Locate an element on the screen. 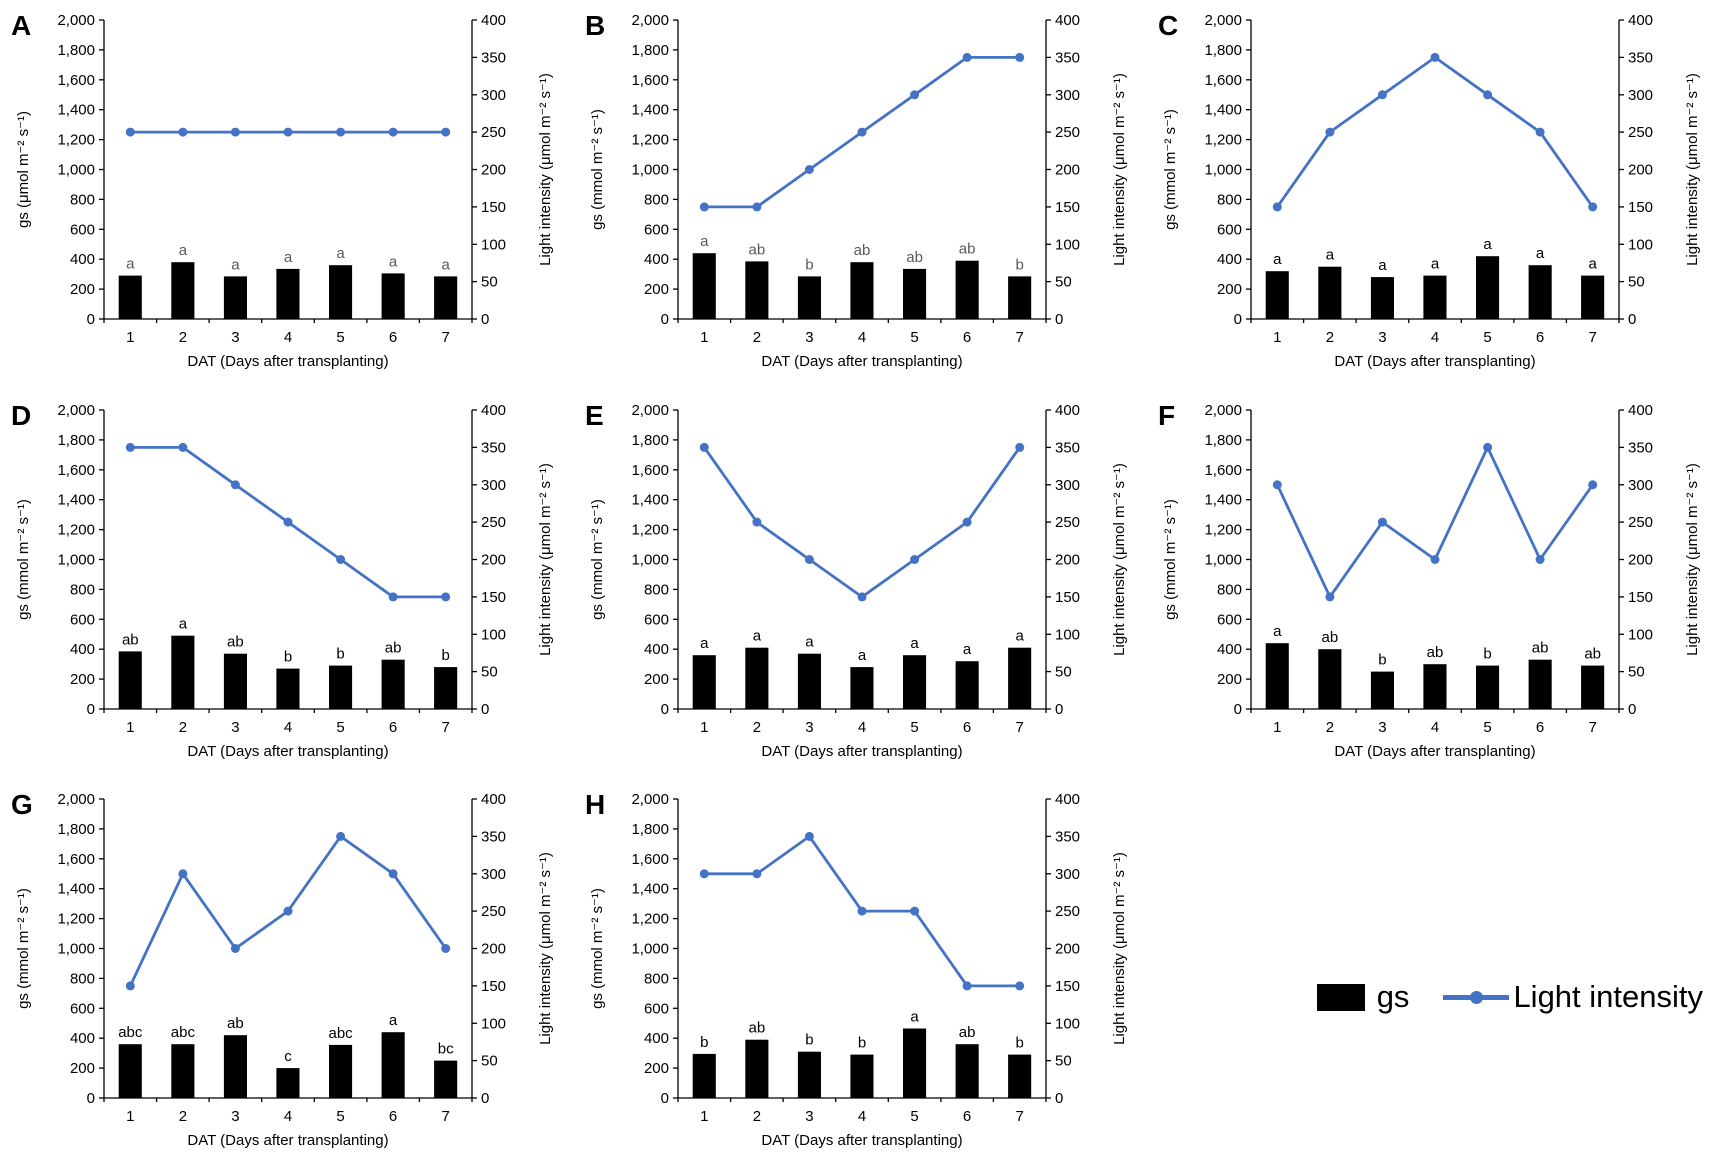 This screenshot has width=1721, height=1169. svg-text: 600 is located at coordinates (82, 229).